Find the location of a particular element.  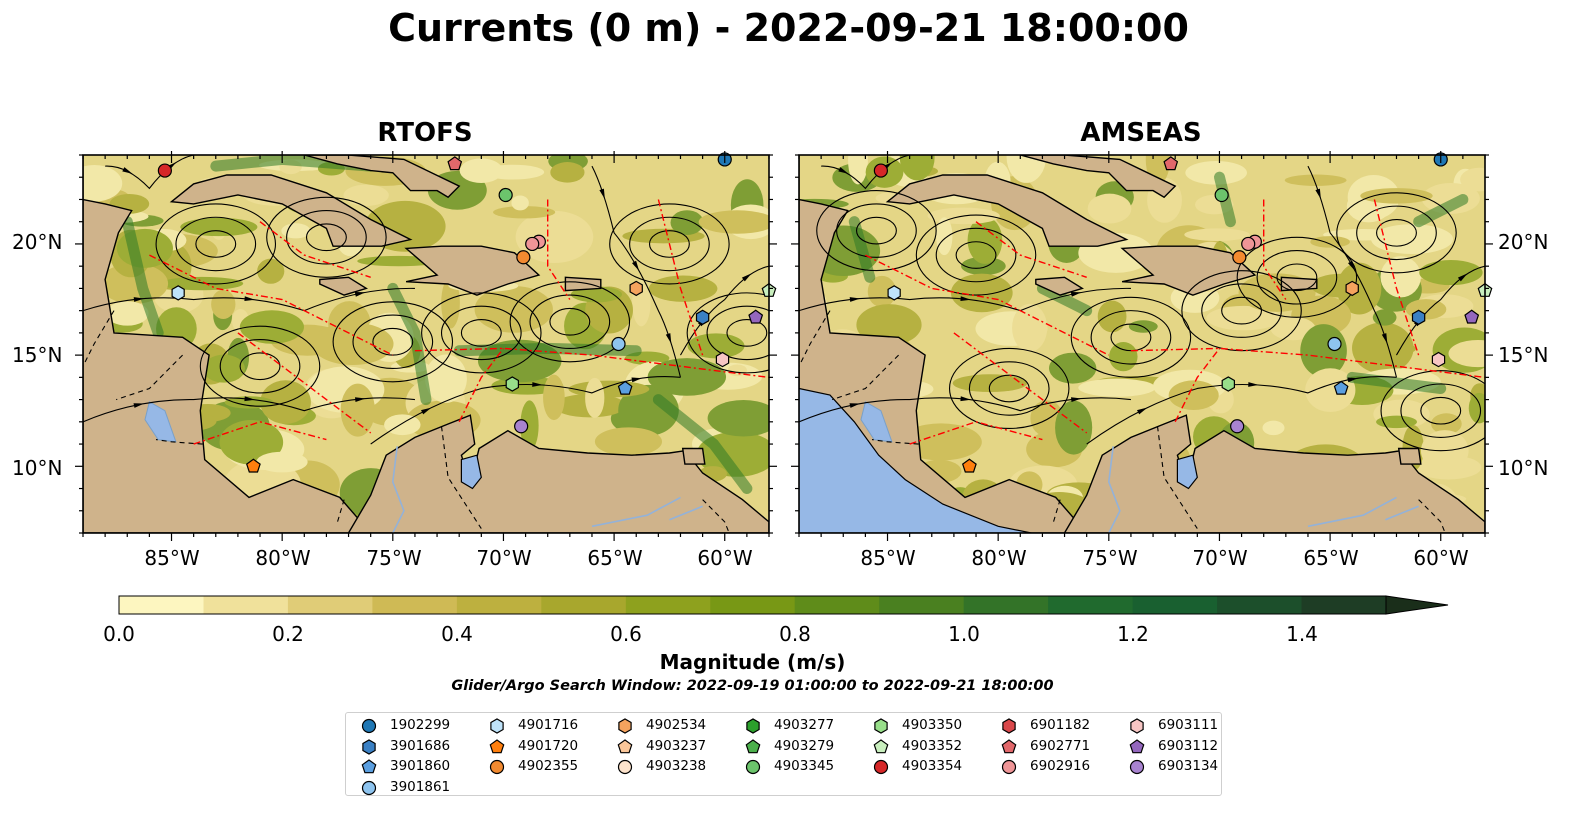

legend-label: 6901182 is located at coordinates (1060, 725).